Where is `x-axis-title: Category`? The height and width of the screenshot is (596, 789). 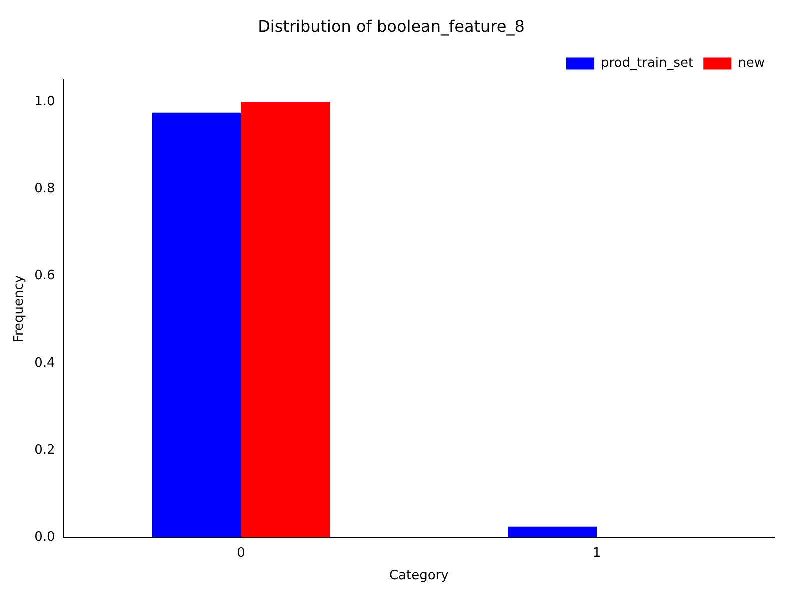 x-axis-title: Category is located at coordinates (419, 576).